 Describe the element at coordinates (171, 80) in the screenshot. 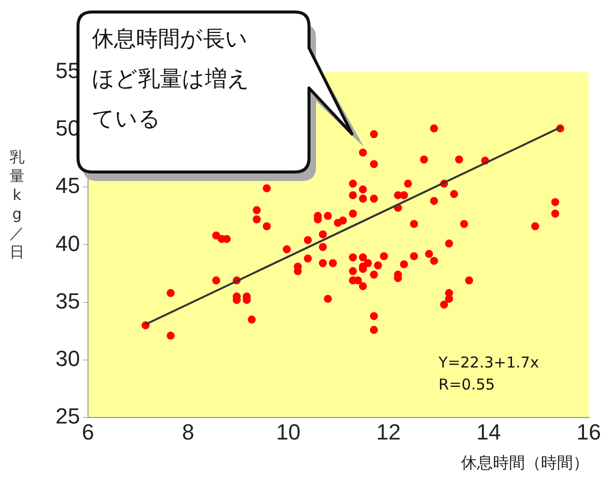

I see `annotation: 休息時間が長いほど乳量は増えている` at that location.